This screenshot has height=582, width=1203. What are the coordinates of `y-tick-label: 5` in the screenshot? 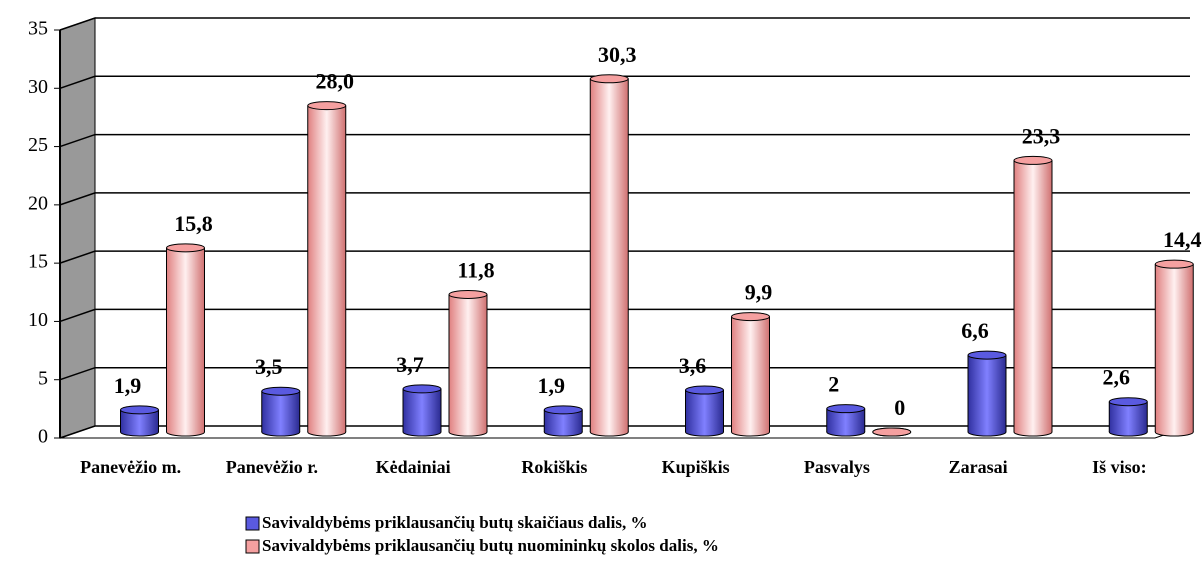 It's located at (43, 378).